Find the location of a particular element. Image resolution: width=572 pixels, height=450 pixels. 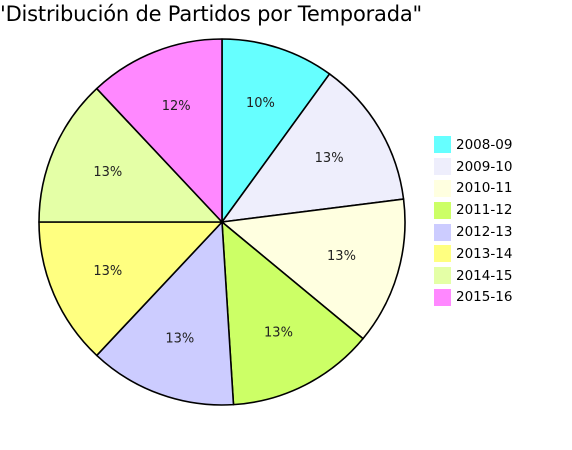

legend-item-2015-16: 2015-16 is located at coordinates (473, 298).